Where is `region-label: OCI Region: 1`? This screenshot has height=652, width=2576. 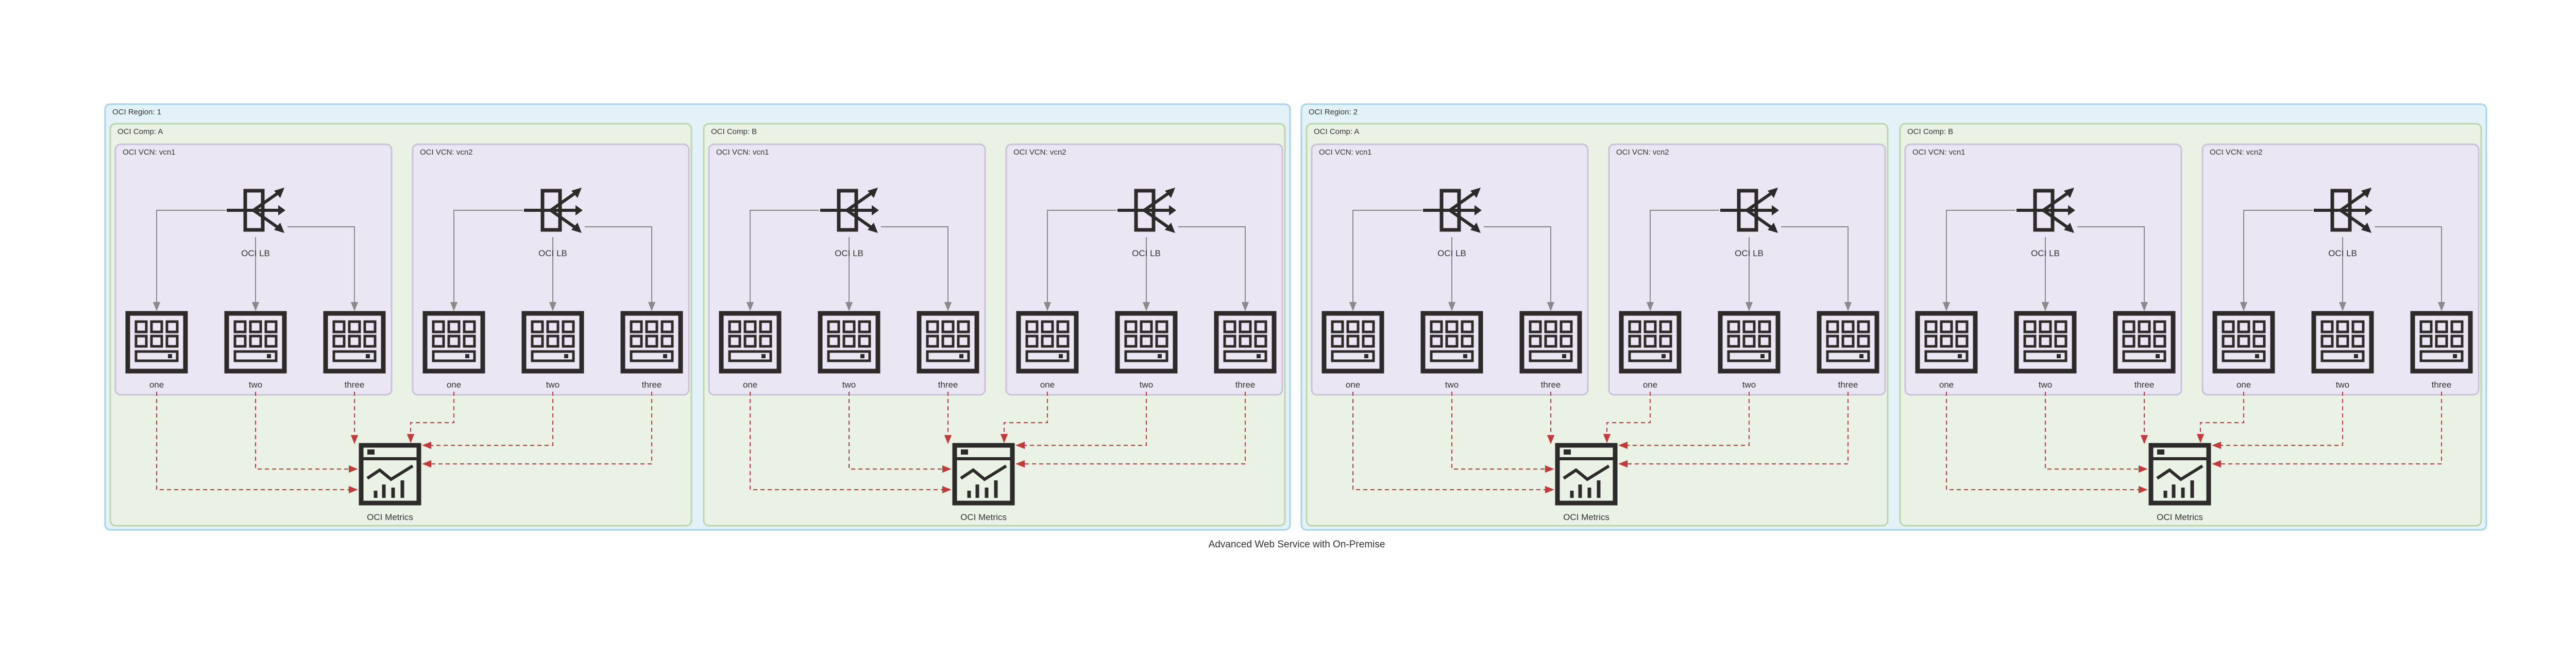
region-label: OCI Region: 1 is located at coordinates (136, 112).